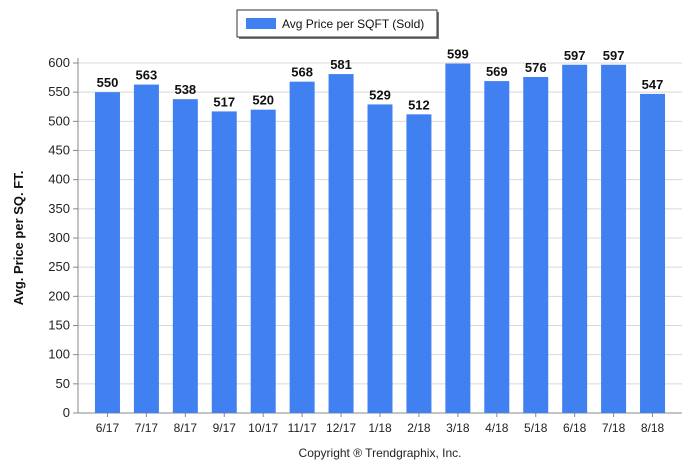 This screenshot has width=699, height=474. What do you see at coordinates (59, 62) in the screenshot?
I see `y-tick-label: 600` at bounding box center [59, 62].